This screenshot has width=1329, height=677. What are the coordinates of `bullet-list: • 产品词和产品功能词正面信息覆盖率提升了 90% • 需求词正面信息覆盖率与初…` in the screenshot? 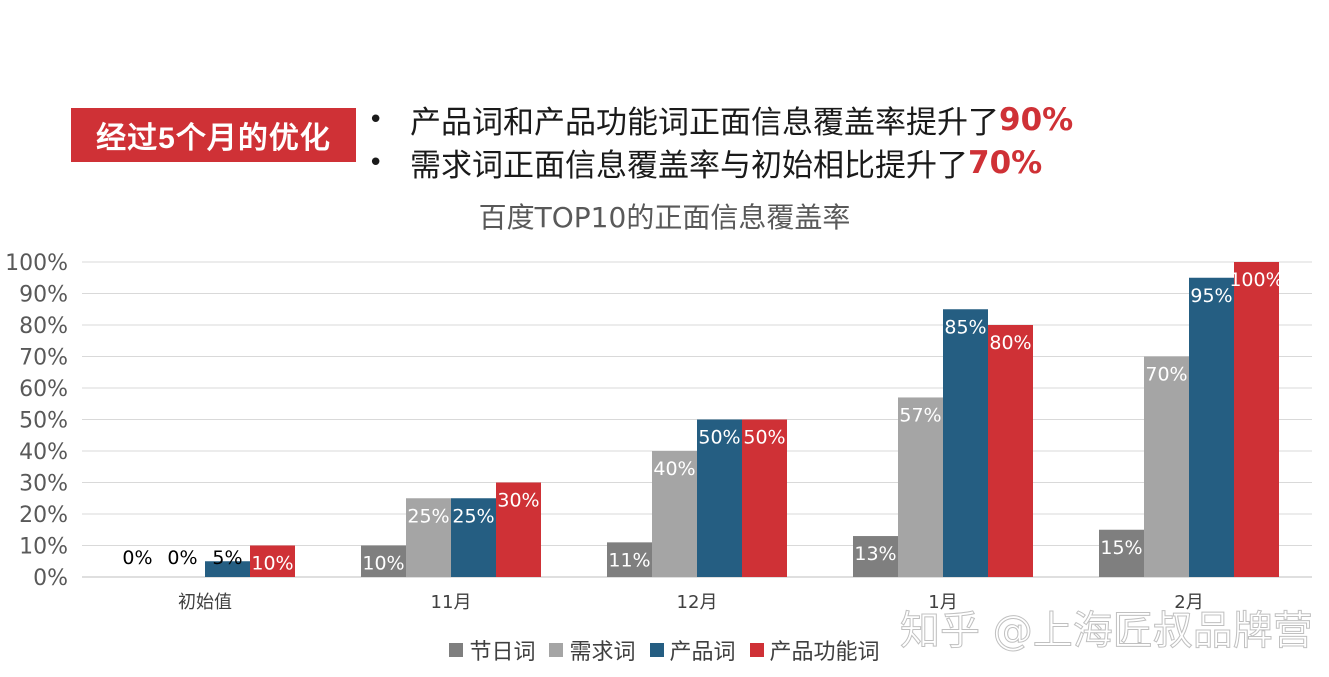 It's located at (721, 141).